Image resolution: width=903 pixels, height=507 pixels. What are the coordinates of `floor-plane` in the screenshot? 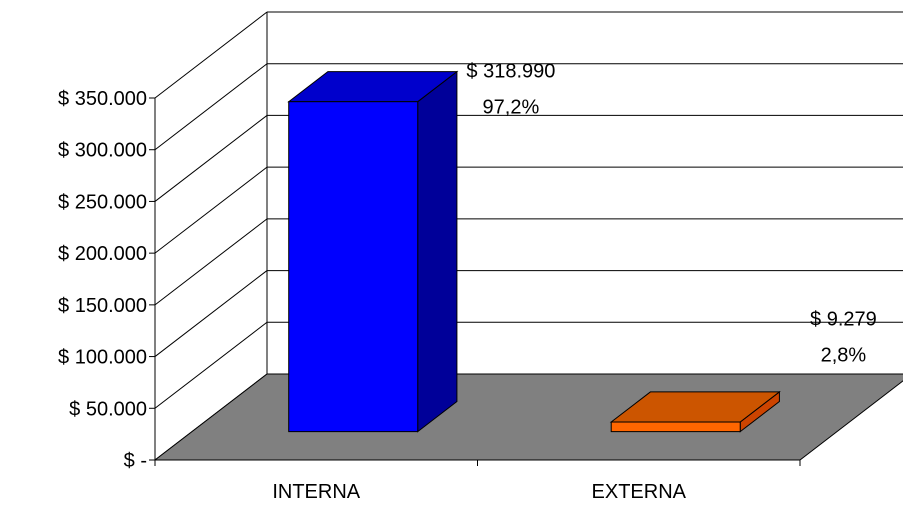 It's located at (528, 417).